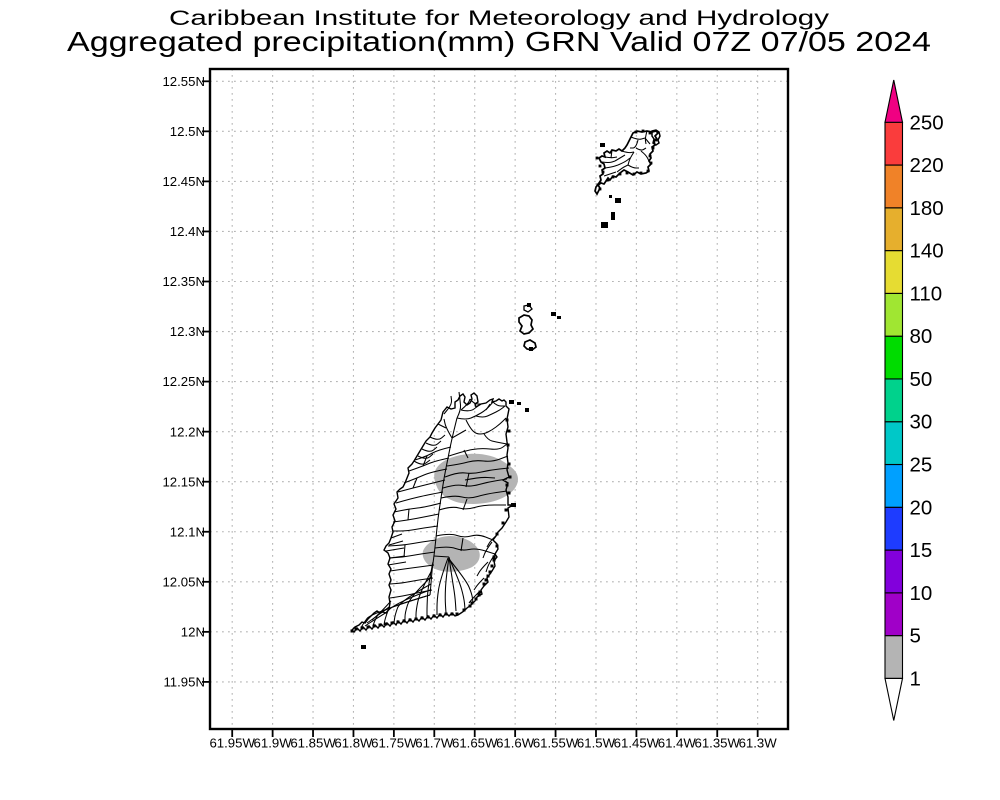  What do you see at coordinates (475, 743) in the screenshot?
I see `x-axis-tick-label: 61.65W` at bounding box center [475, 743].